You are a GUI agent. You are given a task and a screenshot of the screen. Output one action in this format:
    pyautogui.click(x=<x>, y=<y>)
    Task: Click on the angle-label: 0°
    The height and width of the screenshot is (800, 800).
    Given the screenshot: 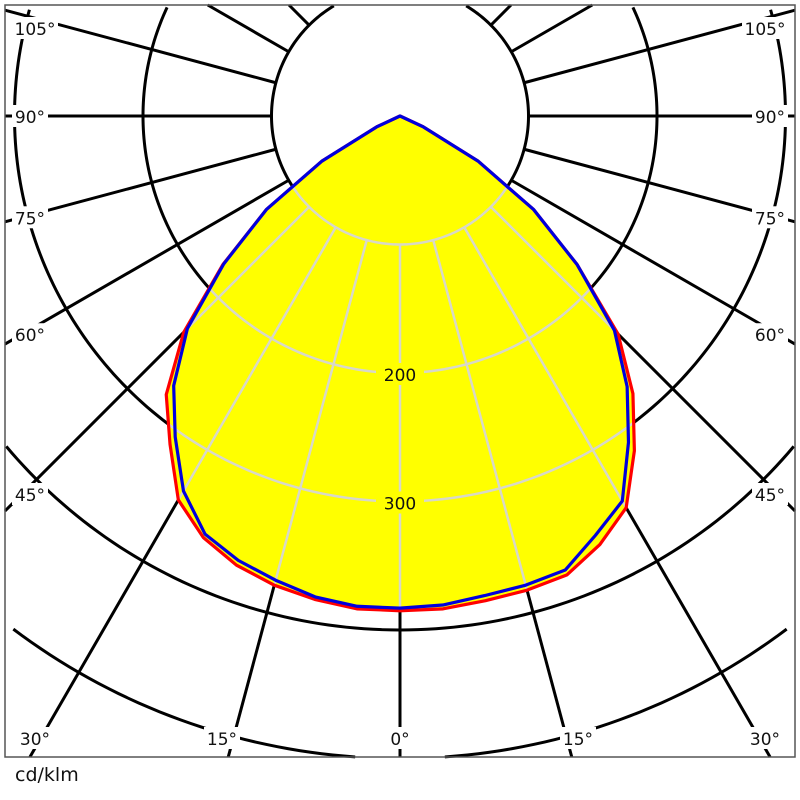 What is the action you would take?
    pyautogui.click(x=399, y=740)
    